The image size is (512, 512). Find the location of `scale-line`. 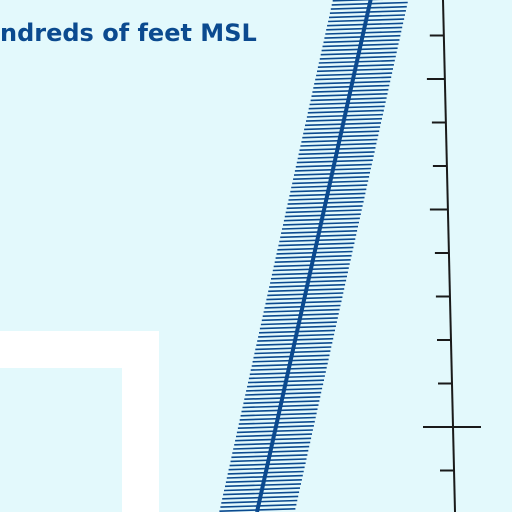

scale-line is located at coordinates (452, 256).